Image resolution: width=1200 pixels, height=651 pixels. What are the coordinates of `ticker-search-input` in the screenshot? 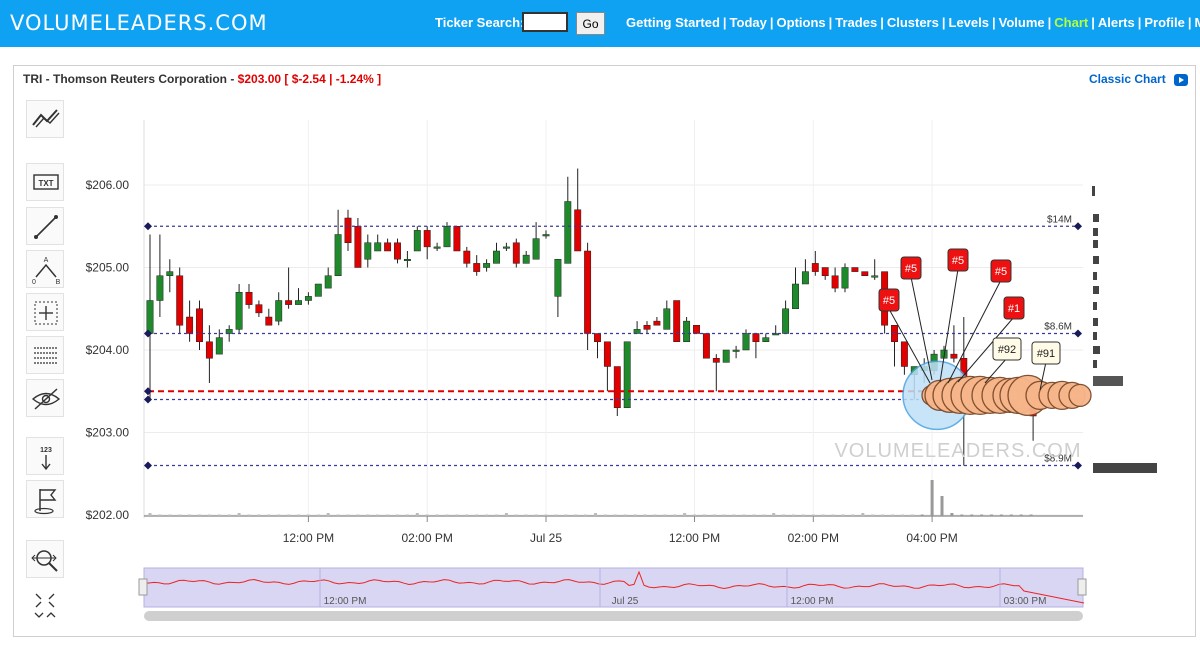 It's located at (545, 22).